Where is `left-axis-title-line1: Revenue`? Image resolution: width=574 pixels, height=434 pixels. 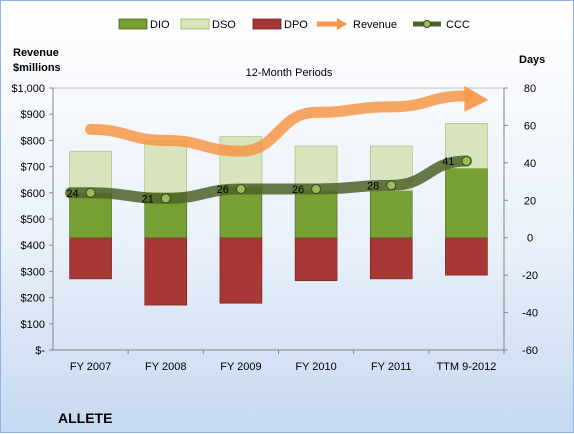 left-axis-title-line1: Revenue is located at coordinates (36, 53).